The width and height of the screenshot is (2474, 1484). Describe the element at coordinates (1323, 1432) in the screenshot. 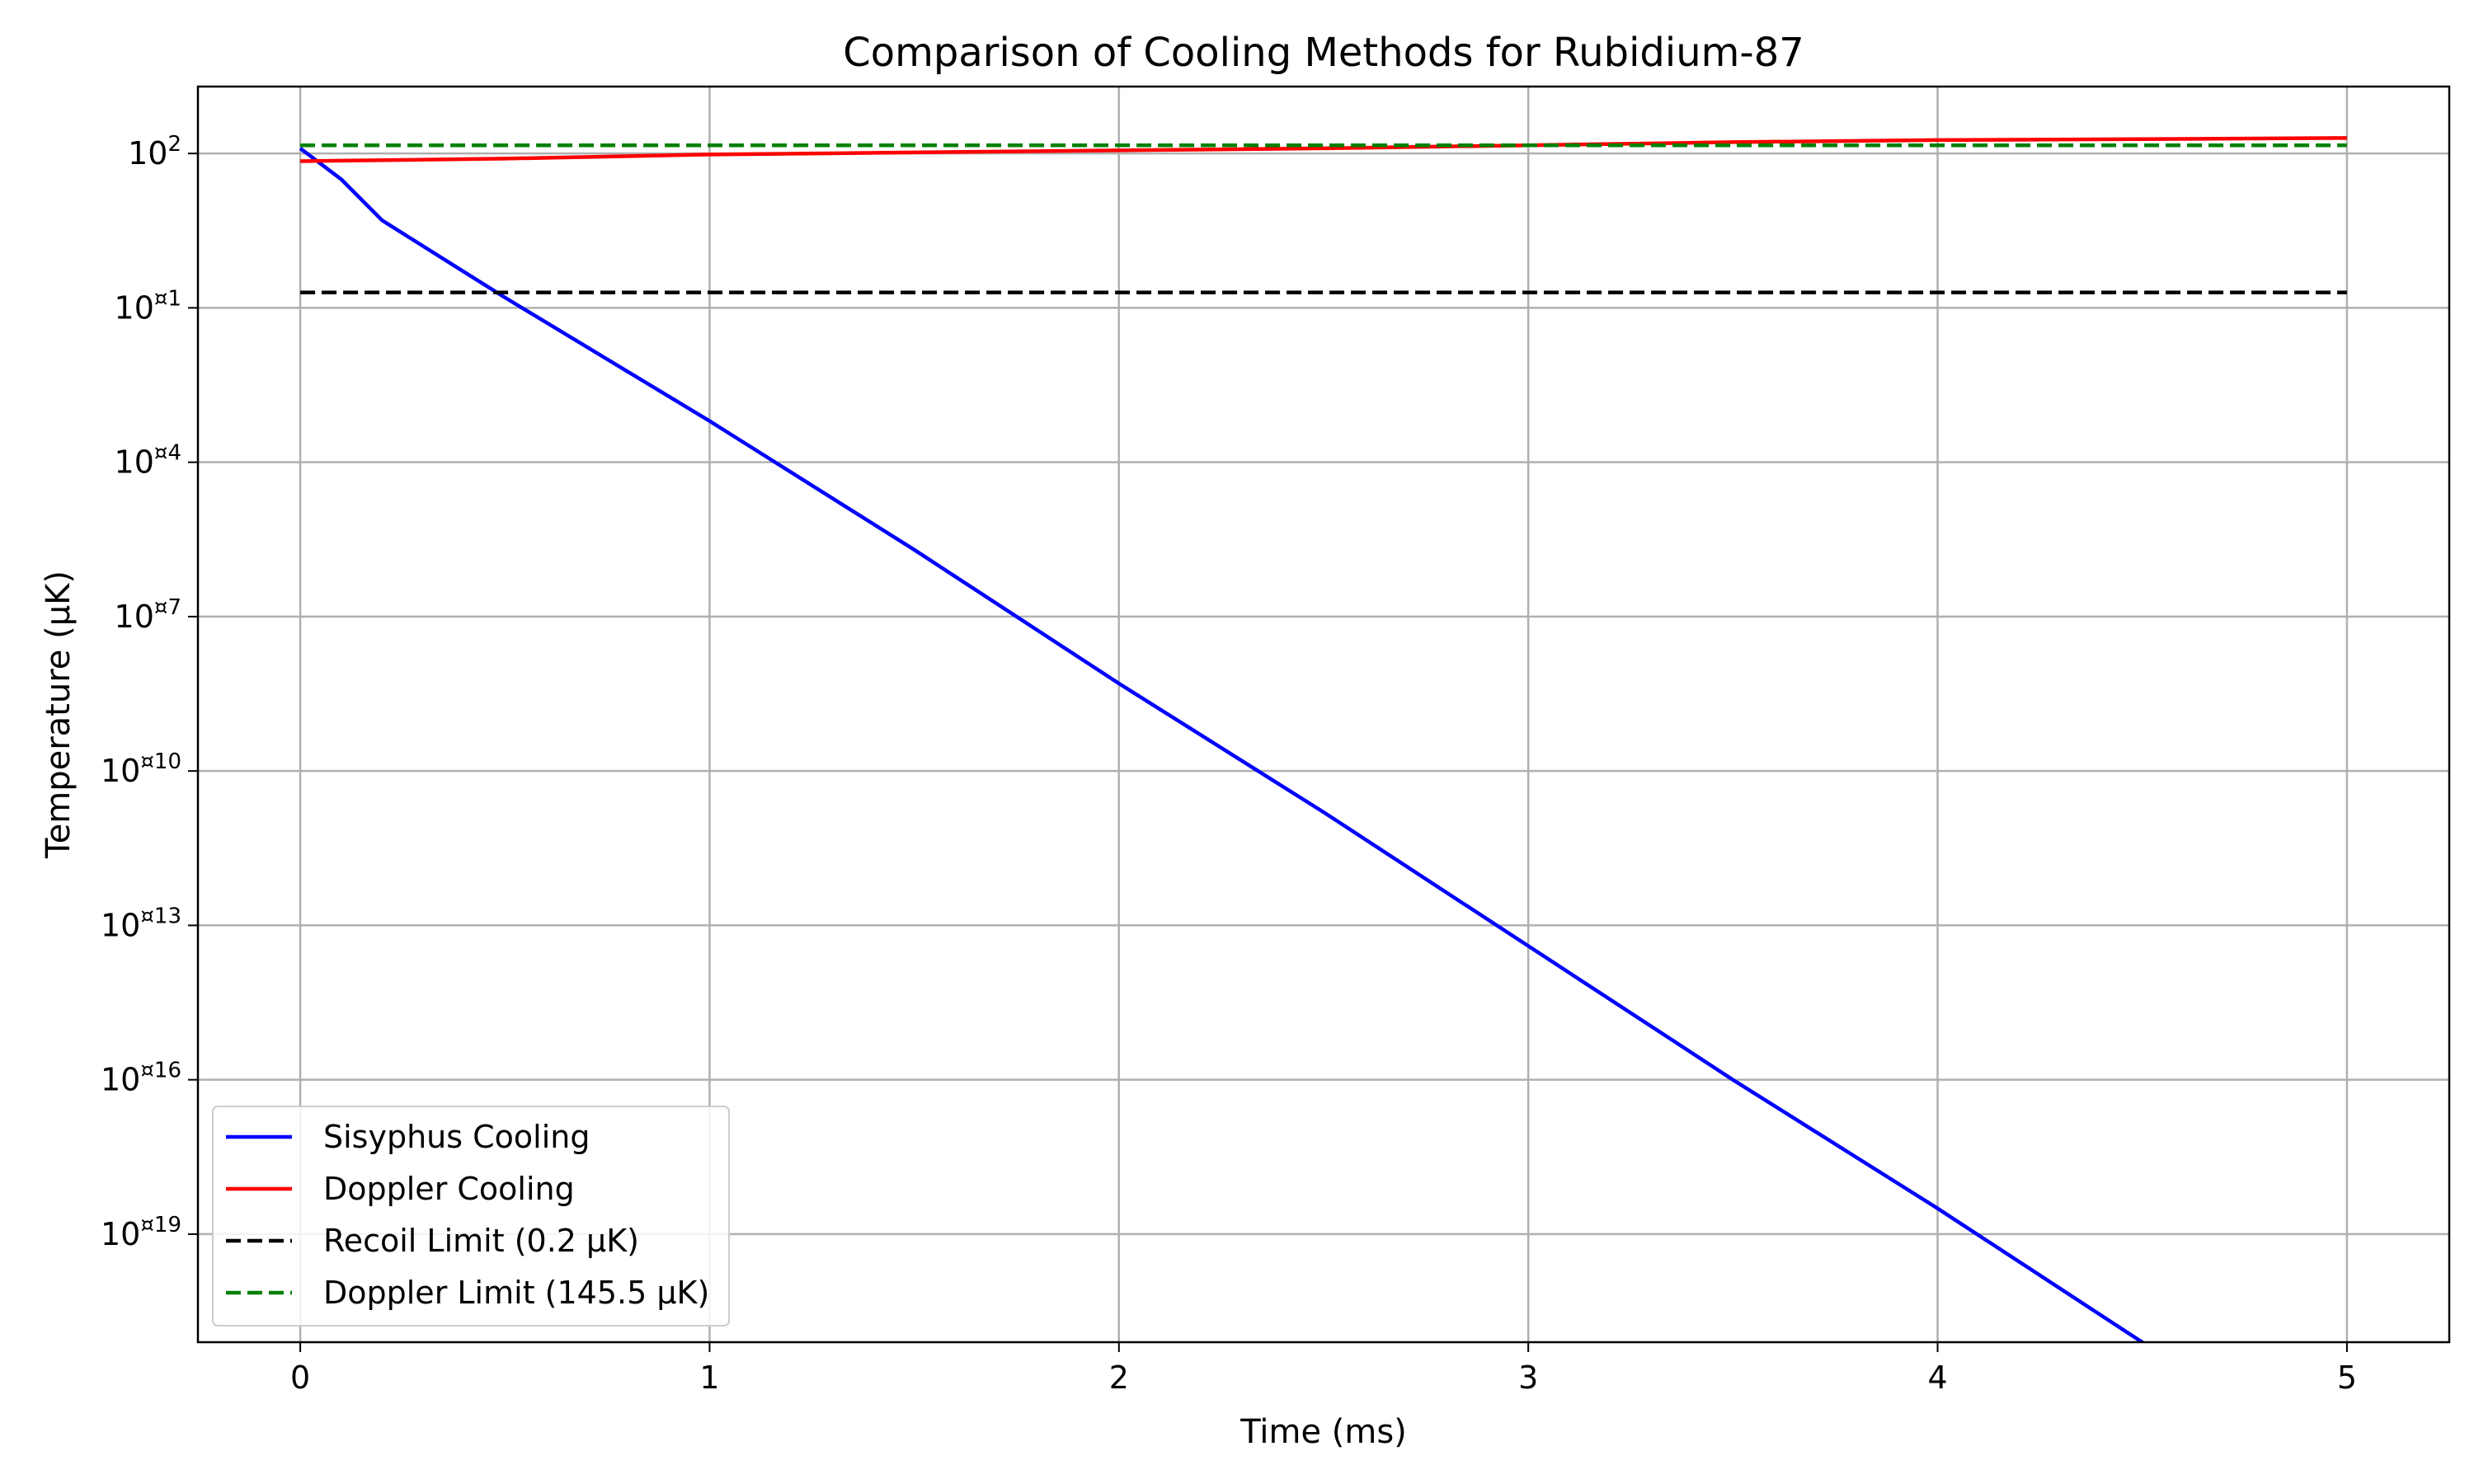

I see `x-axis-label: Time (ms)` at that location.